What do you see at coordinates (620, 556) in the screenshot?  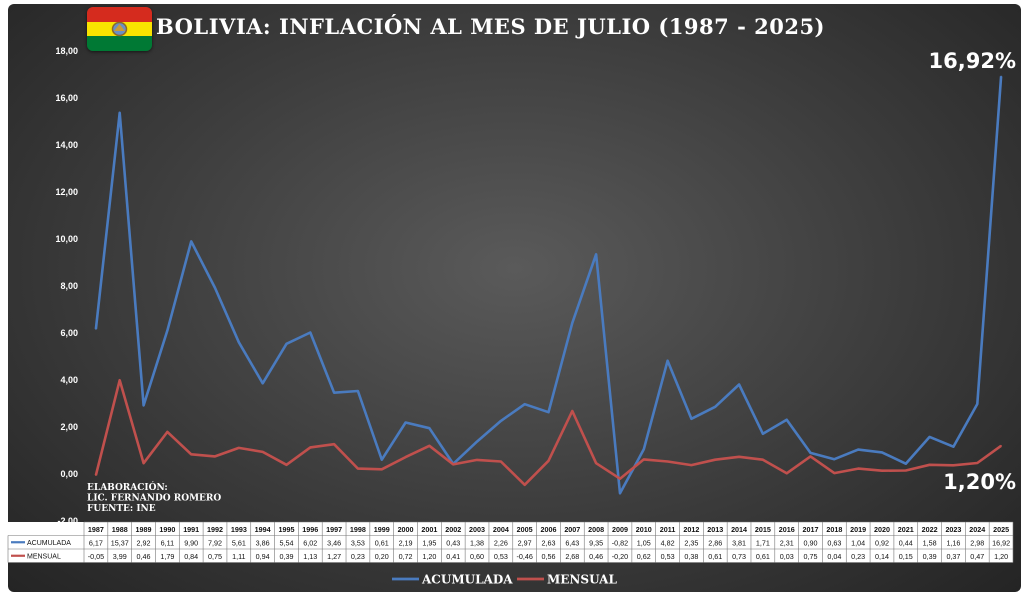 I see `data-label: -0,20` at bounding box center [620, 556].